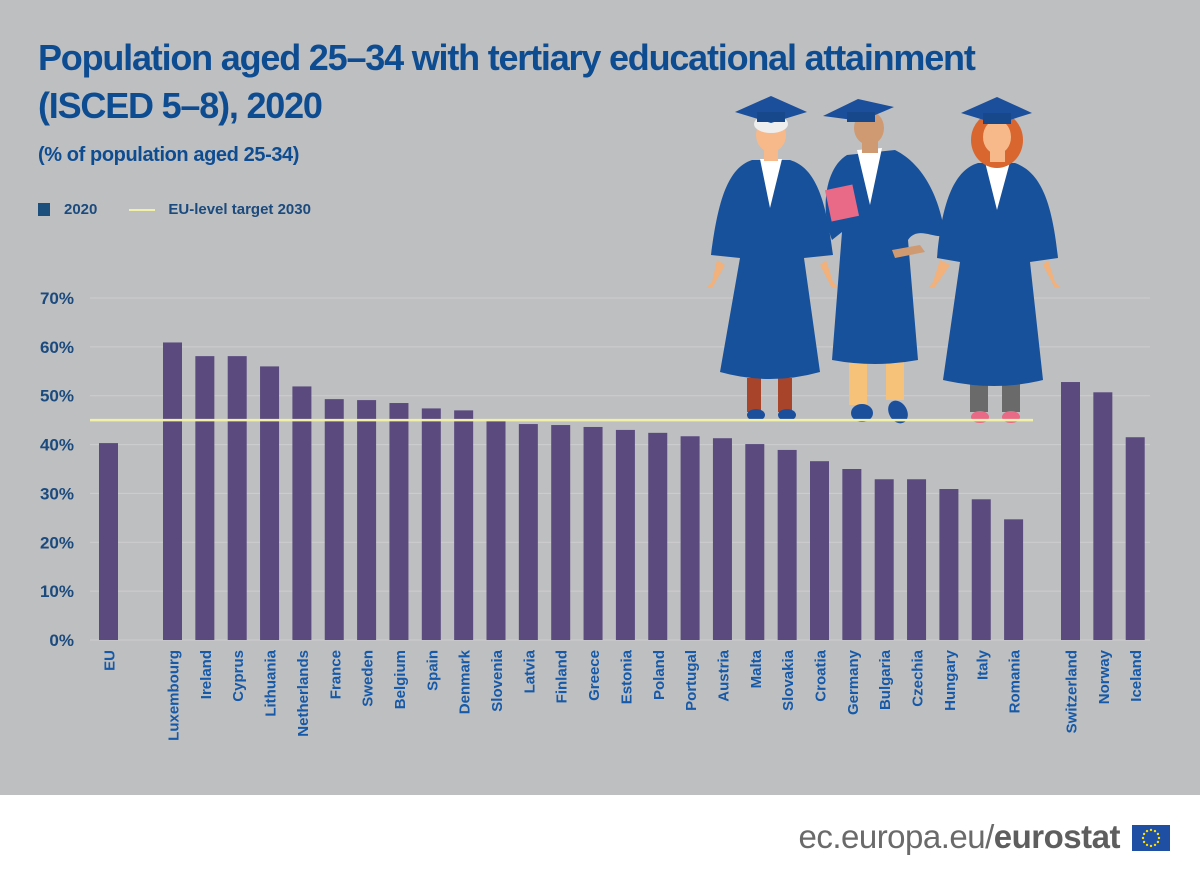 The image size is (1200, 885). Describe the element at coordinates (169, 155) in the screenshot. I see `chart-subtitle: (% of population aged 25-34)` at that location.